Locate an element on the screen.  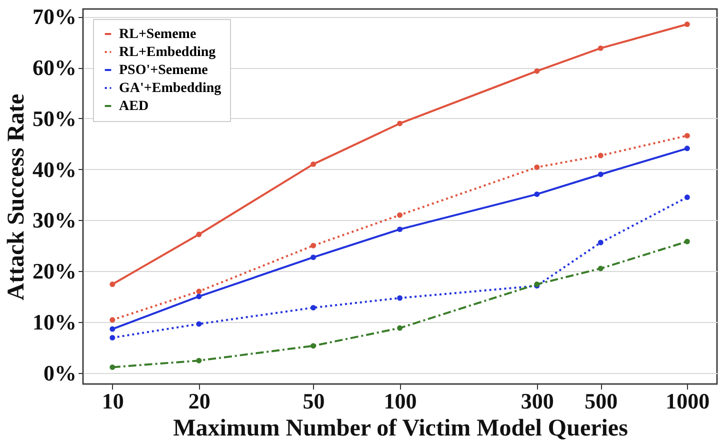
y-tick-label: 60% is located at coordinates (54, 67).